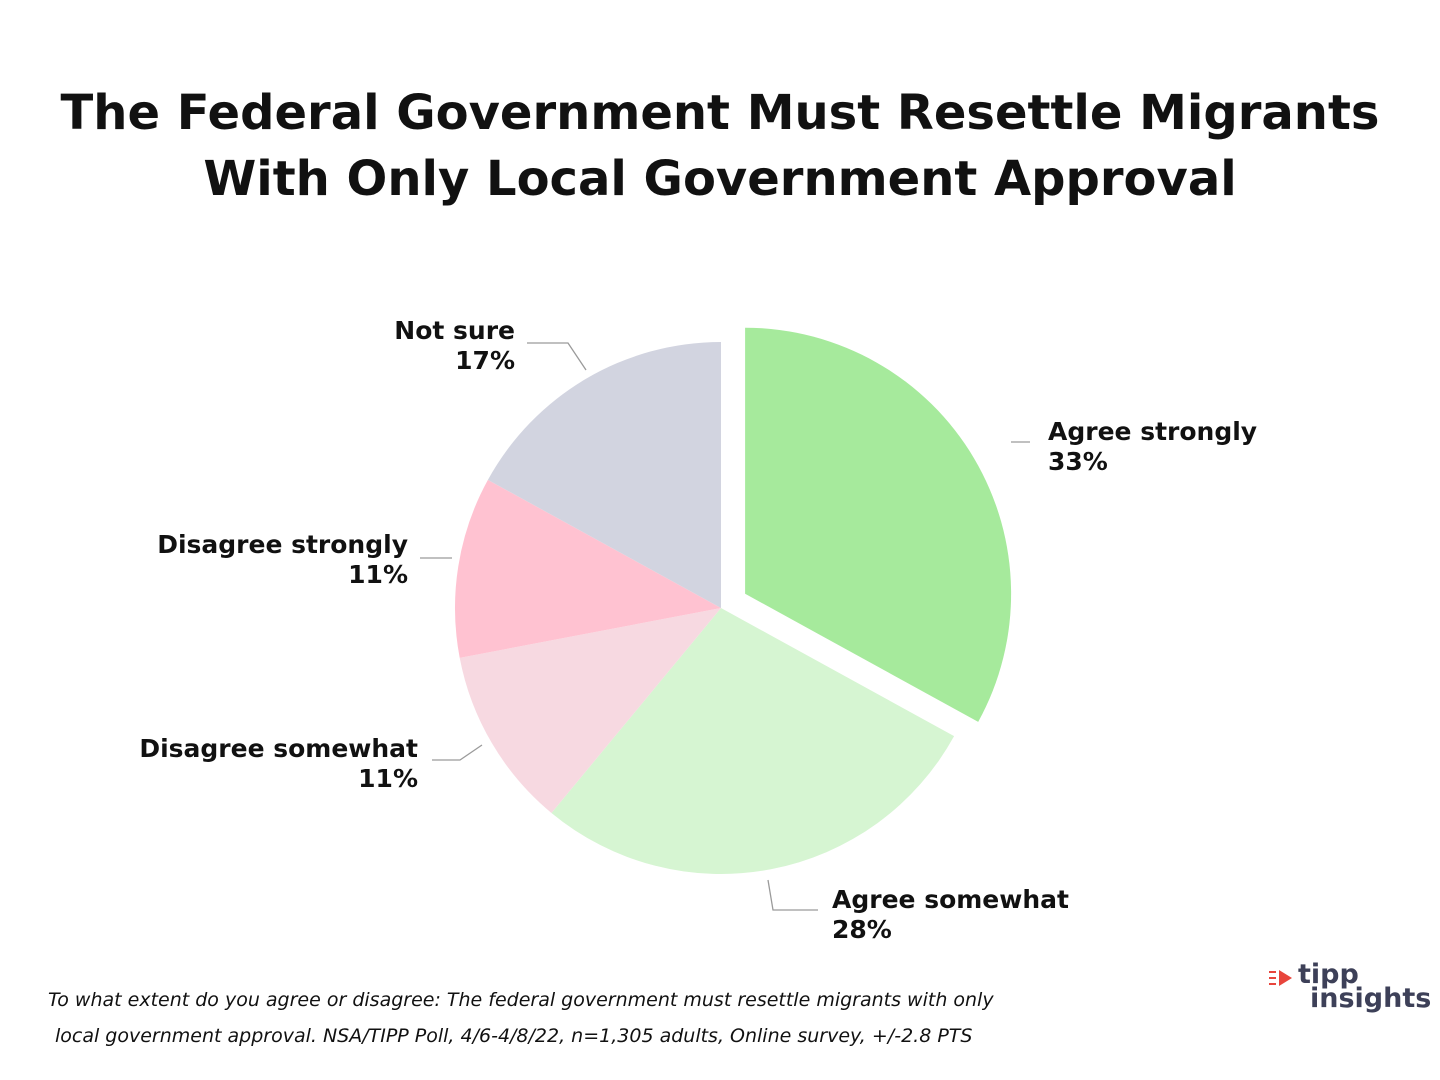 The image size is (1440, 1080). What do you see at coordinates (753, 741) in the screenshot?
I see `pie-slice-agree-somewhat` at bounding box center [753, 741].